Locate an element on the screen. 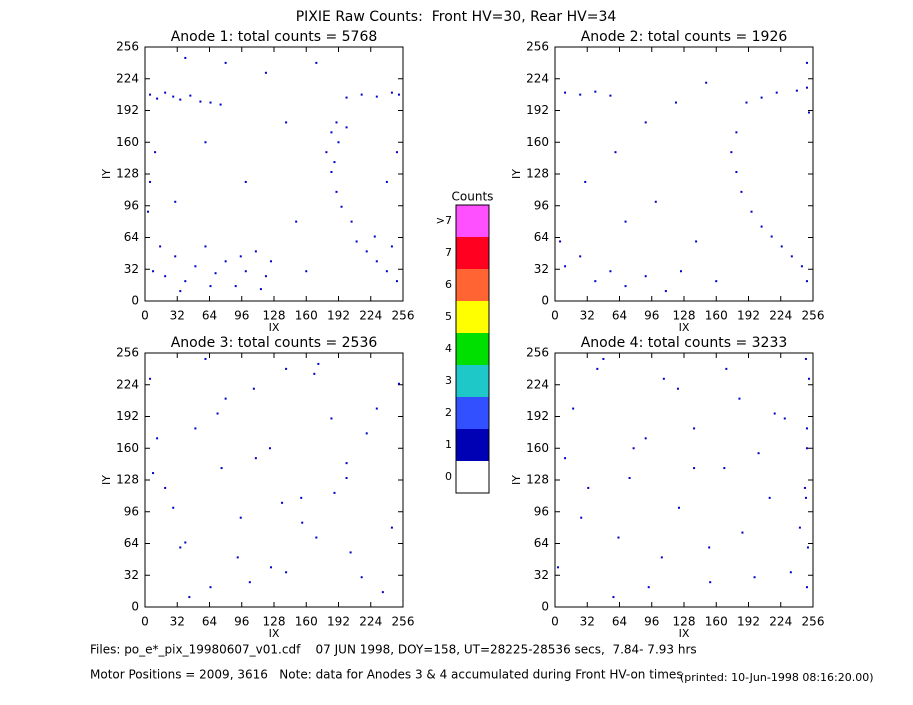  panel-title: Anode 4: total counts = 3233 is located at coordinates (684, 343).